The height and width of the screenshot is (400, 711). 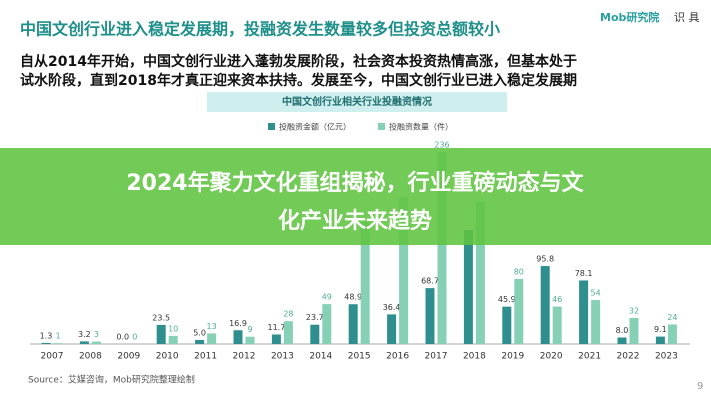 I want to click on banner-text: 化产业未来趋势, so click(x=355, y=221).